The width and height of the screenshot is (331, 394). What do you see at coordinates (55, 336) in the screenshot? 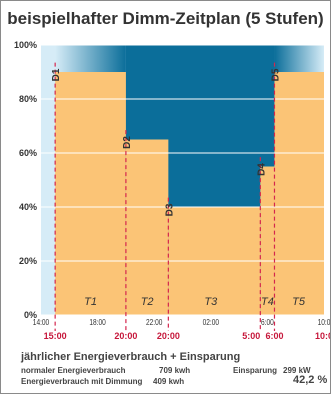
I see `time-label: 15:00` at bounding box center [55, 336].